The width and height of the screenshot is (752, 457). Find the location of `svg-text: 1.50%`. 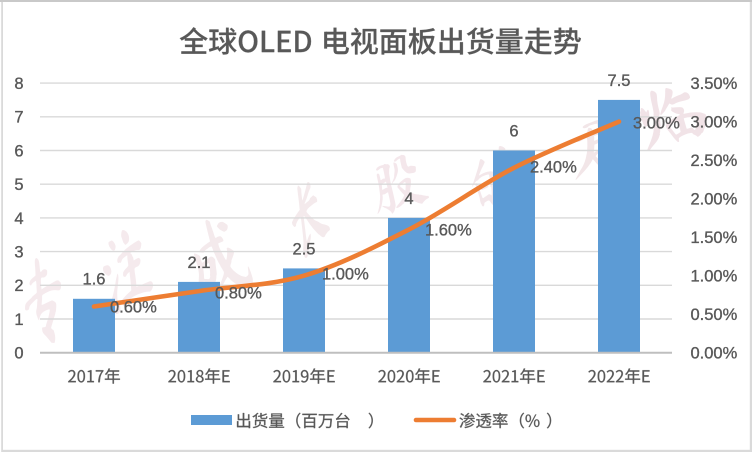

svg-text: 1.50% is located at coordinates (714, 238).